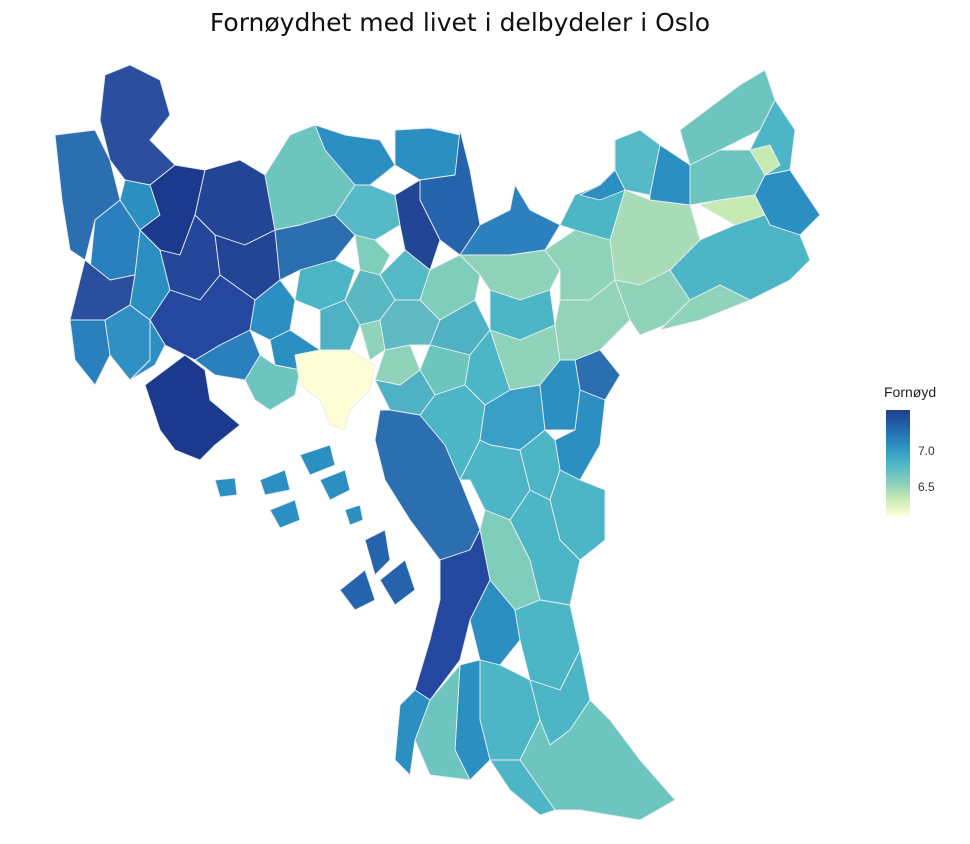 This screenshot has height=844, width=970. Describe the element at coordinates (460, 22) in the screenshot. I see `map-title: Fornøydhet med livet i delbydeler i Oslo` at that location.